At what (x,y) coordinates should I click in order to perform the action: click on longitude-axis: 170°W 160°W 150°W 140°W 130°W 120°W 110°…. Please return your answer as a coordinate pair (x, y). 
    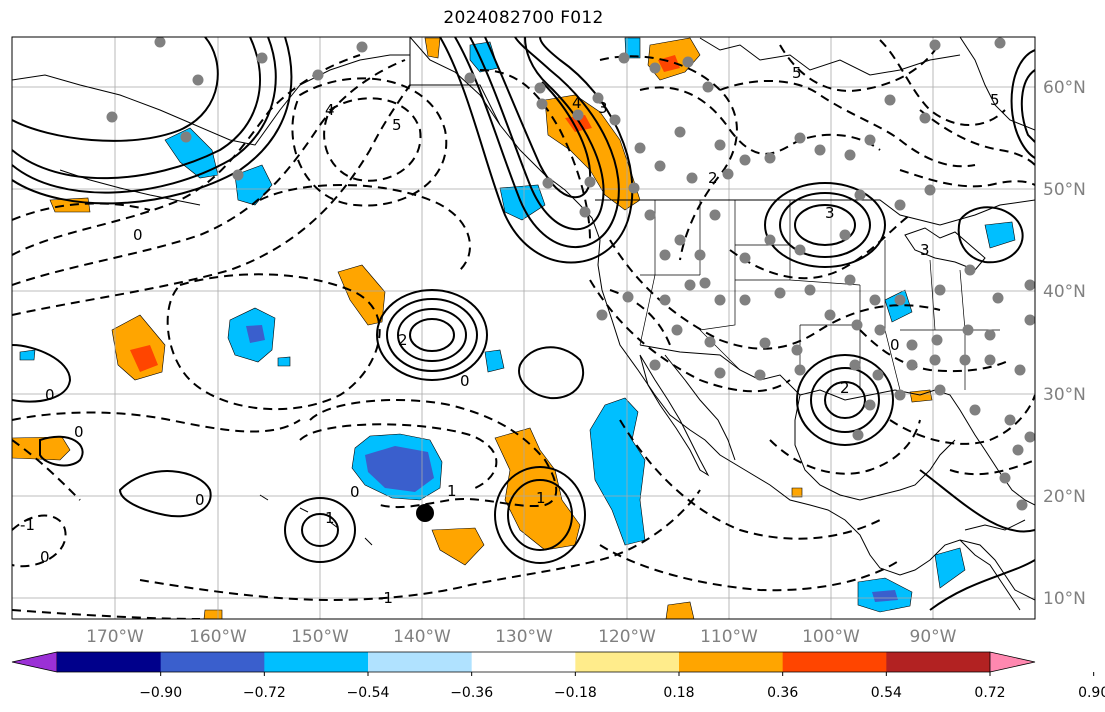
    Looking at the image, I should click on (521, 637).